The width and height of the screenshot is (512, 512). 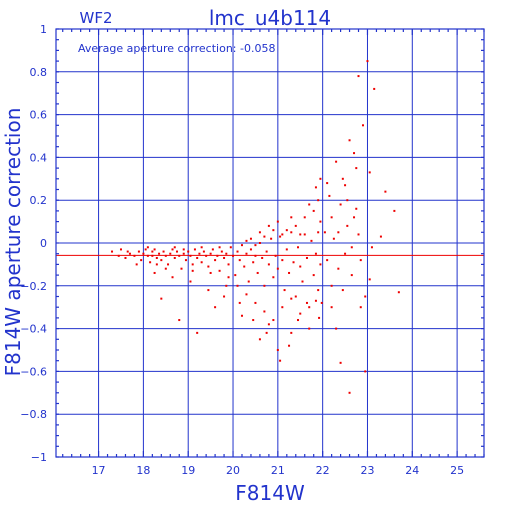 I want to click on y-tick-label: 1, so click(x=43, y=29).